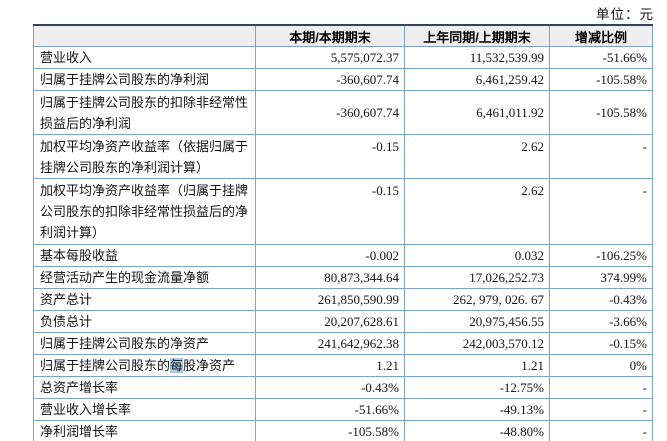 This screenshot has height=441, width=667. I want to click on header-row: 本期/本期期末 上年同期/上期期末 增减比例, so click(343, 35).